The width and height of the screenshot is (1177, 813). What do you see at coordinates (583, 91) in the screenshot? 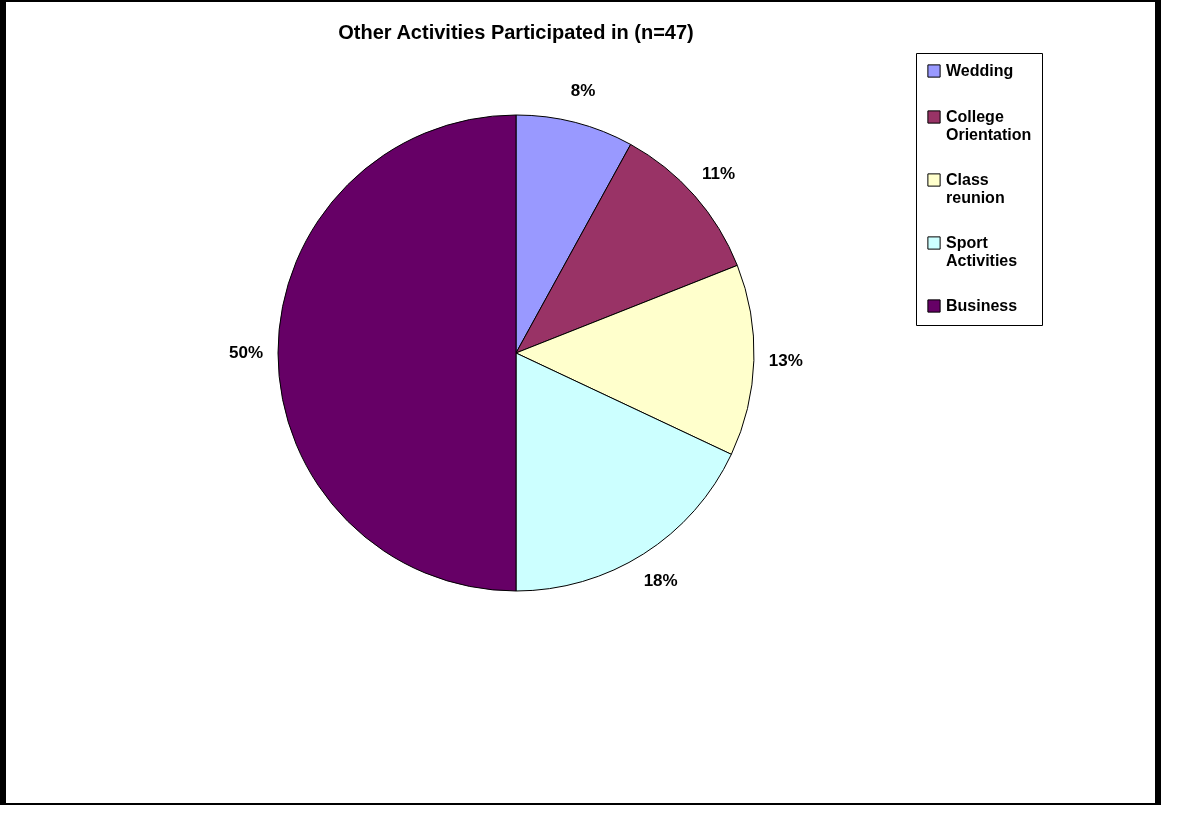
I see `data-label: 8%` at bounding box center [583, 91].